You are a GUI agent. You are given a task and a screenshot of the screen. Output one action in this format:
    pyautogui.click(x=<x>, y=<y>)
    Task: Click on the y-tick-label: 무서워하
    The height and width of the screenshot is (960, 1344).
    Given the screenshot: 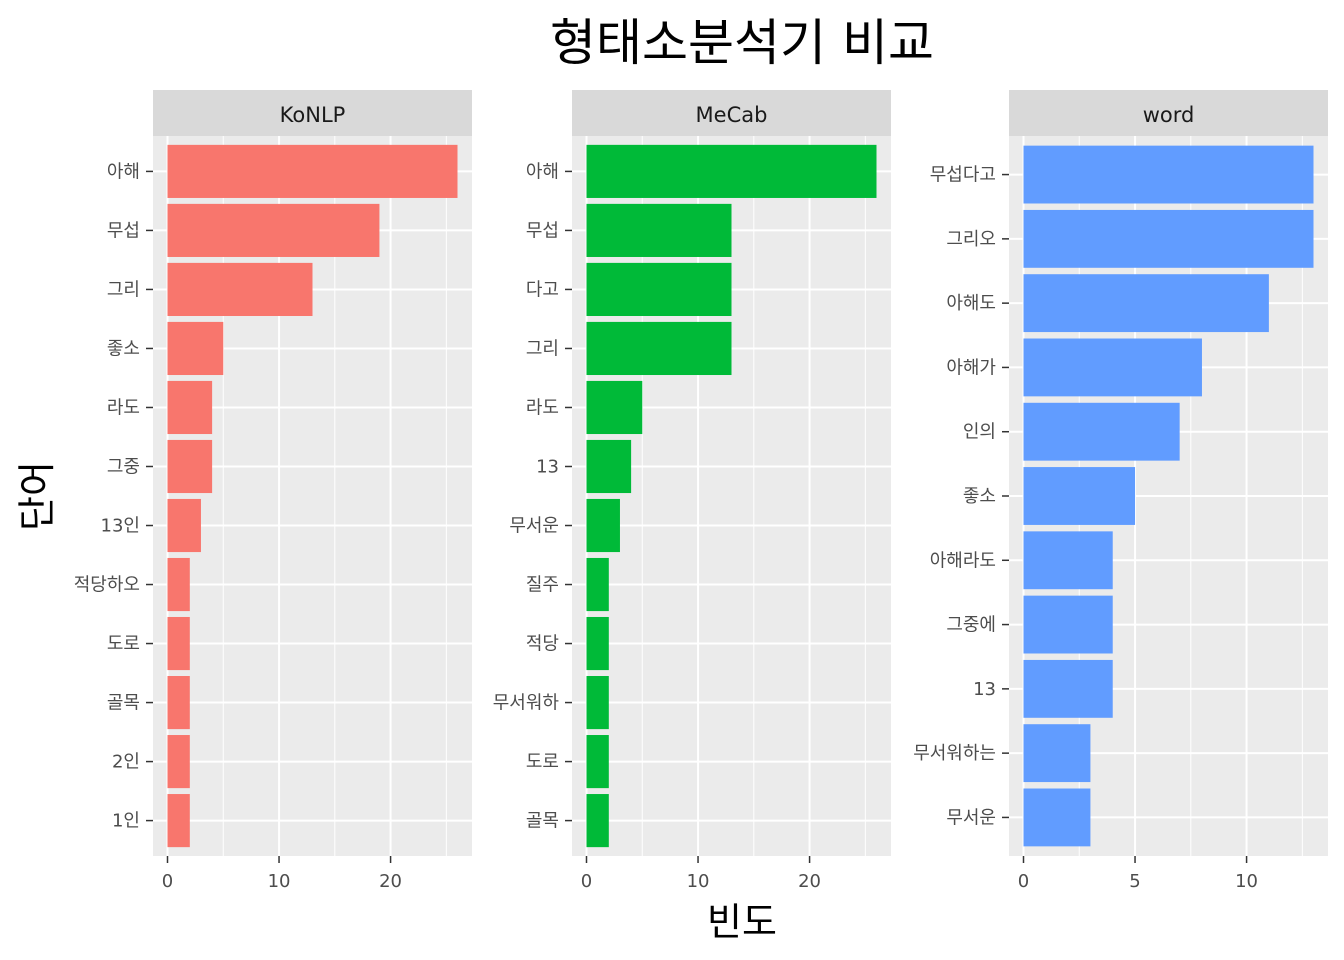 What is the action you would take?
    pyautogui.click(x=526, y=703)
    